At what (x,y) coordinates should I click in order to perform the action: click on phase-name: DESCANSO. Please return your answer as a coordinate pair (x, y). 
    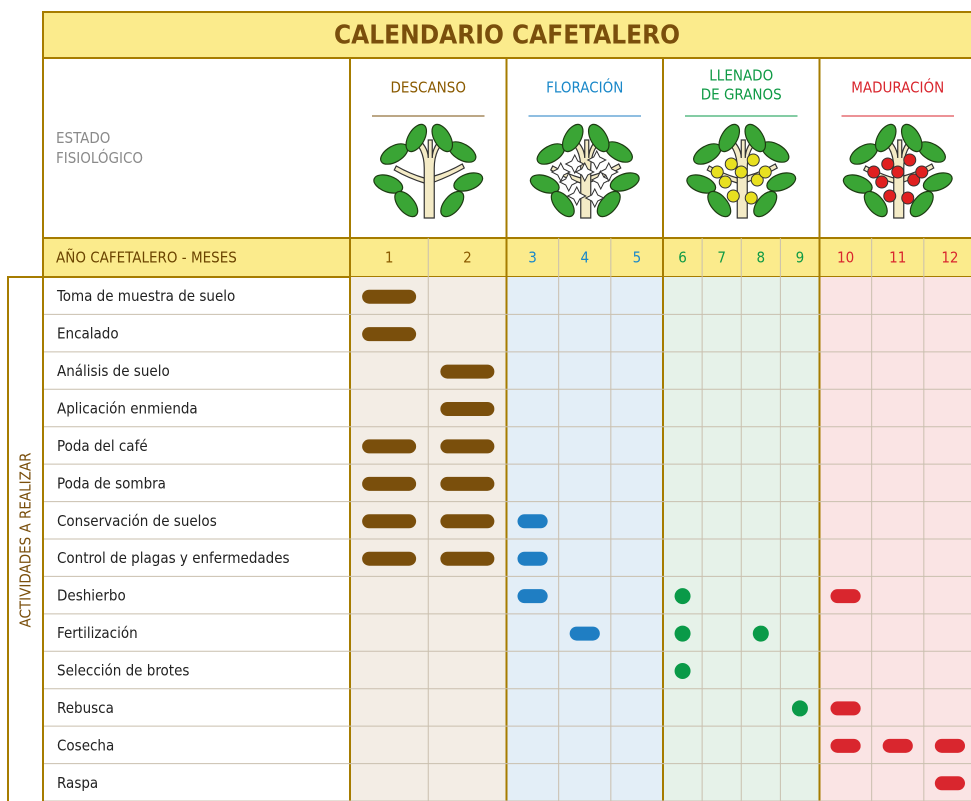
    Looking at the image, I should click on (428, 88).